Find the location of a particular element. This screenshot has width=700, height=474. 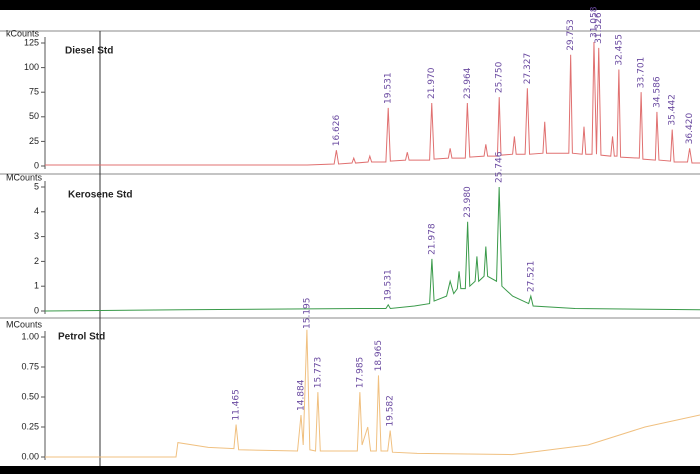

peak-label: 19.582 is located at coordinates (391, 411).